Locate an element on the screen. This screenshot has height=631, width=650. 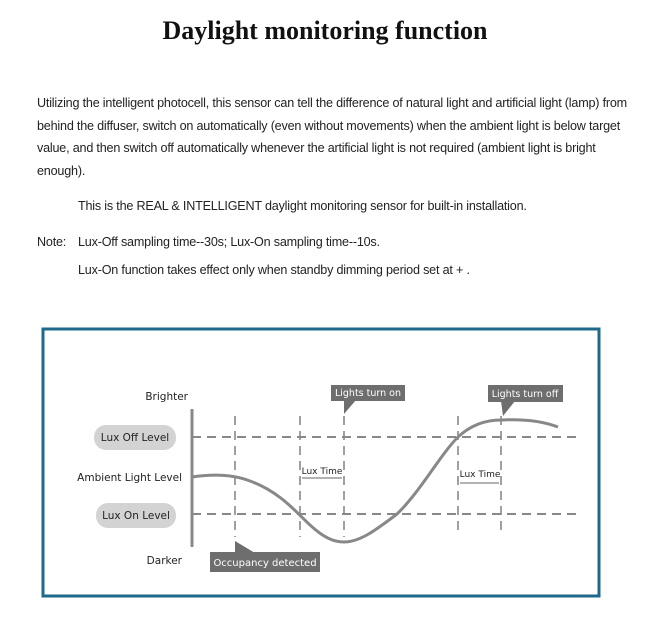
lights-on-callout is located at coordinates (368, 393).